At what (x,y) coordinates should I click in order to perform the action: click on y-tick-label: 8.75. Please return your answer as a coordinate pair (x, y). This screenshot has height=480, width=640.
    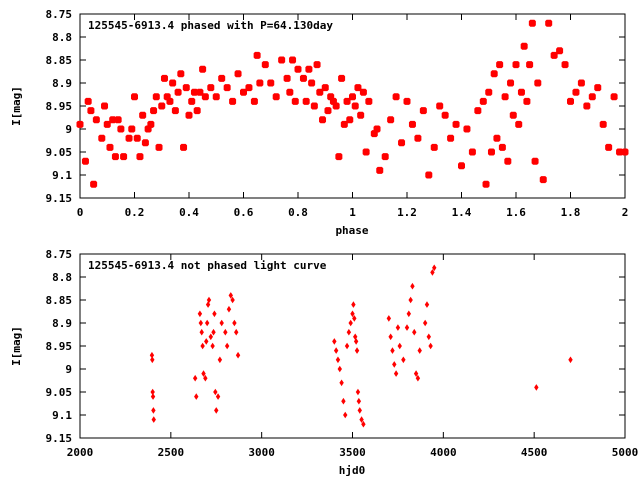
    Looking at the image, I should click on (59, 254).